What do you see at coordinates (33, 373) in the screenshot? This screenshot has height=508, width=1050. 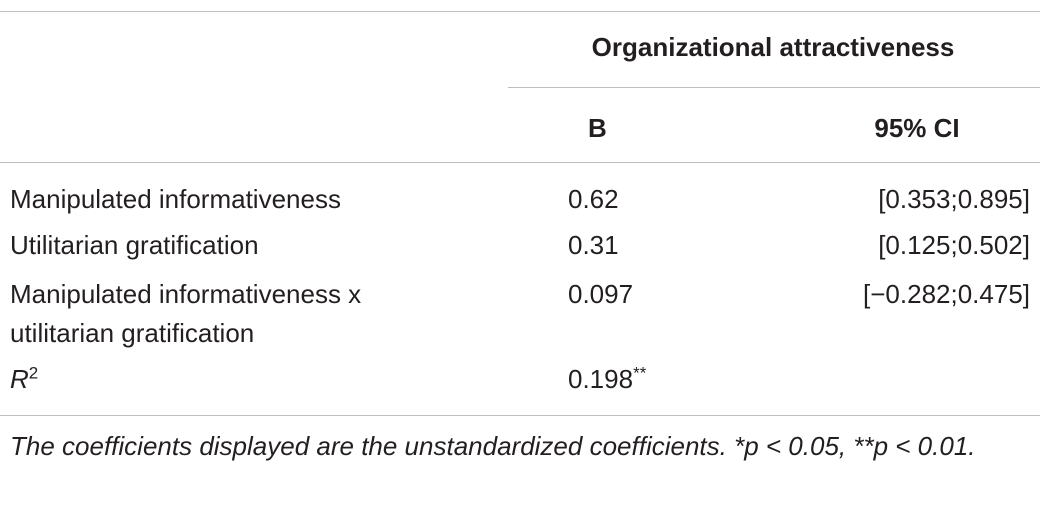 I see `label-superscript: 2` at bounding box center [33, 373].